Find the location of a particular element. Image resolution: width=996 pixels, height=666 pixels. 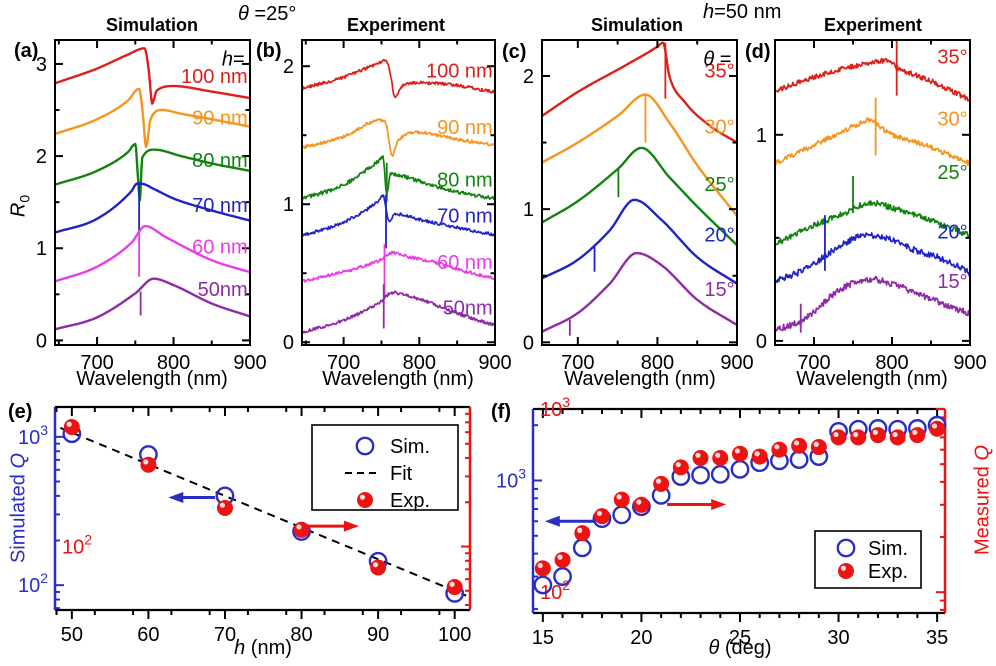

inplot-annotation: h= is located at coordinates (233, 59).